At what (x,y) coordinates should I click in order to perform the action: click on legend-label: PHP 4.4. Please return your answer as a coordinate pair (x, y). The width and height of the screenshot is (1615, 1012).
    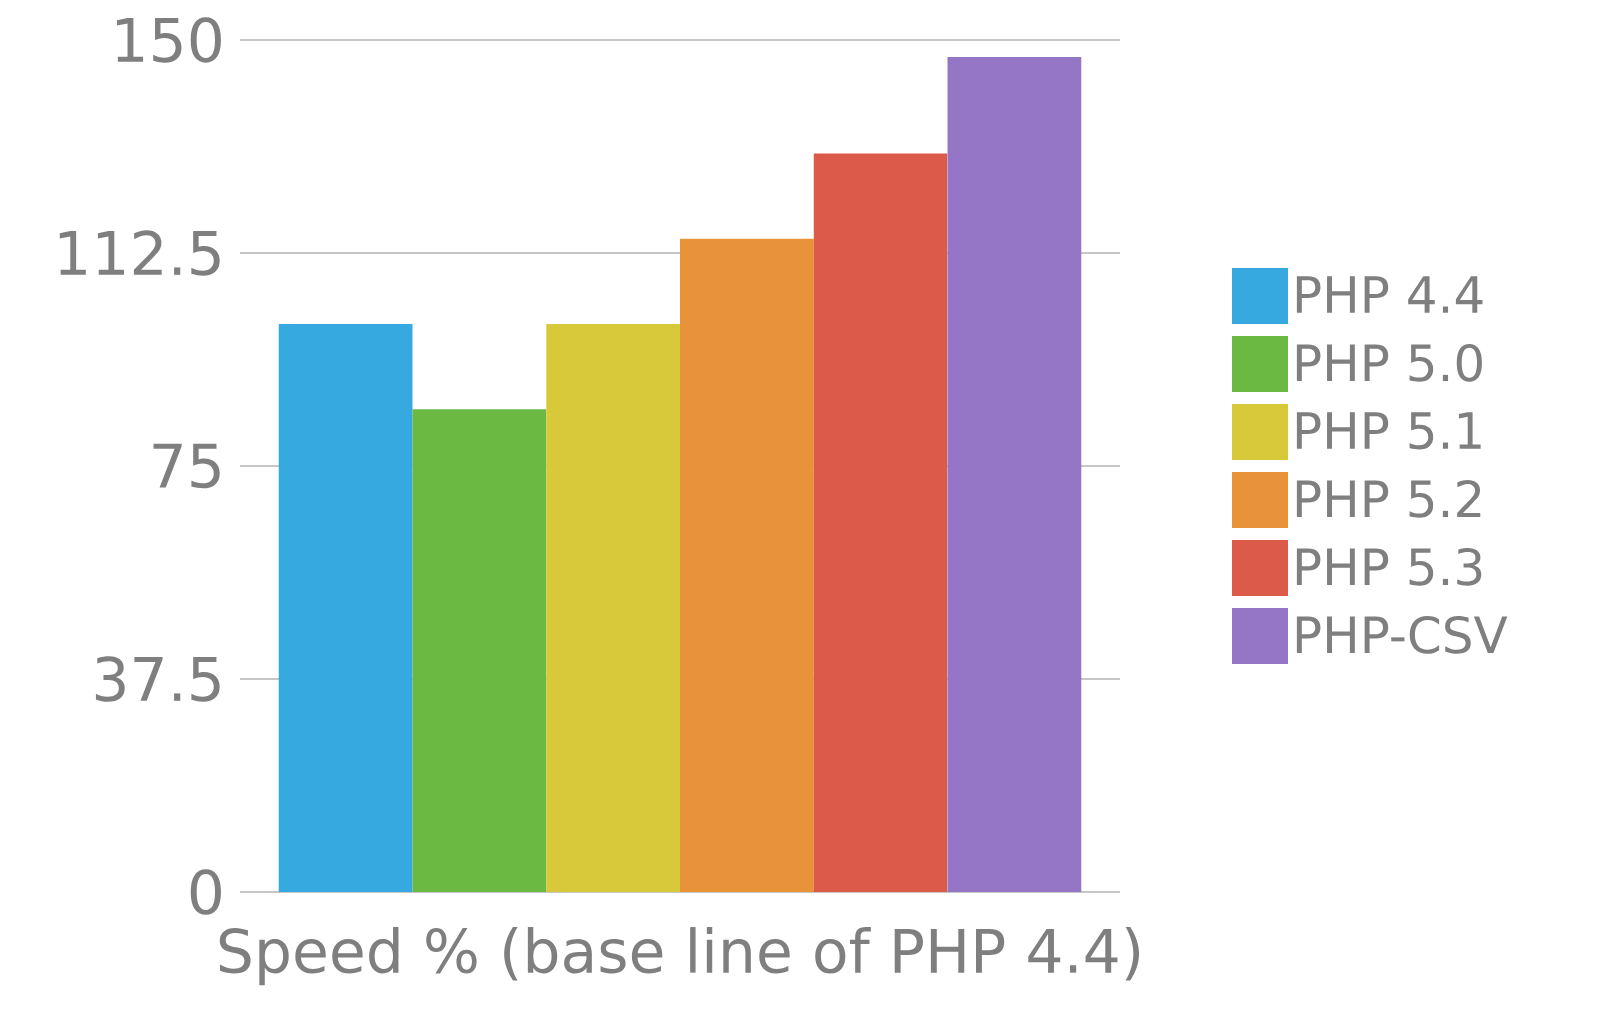
    Looking at the image, I should click on (1389, 294).